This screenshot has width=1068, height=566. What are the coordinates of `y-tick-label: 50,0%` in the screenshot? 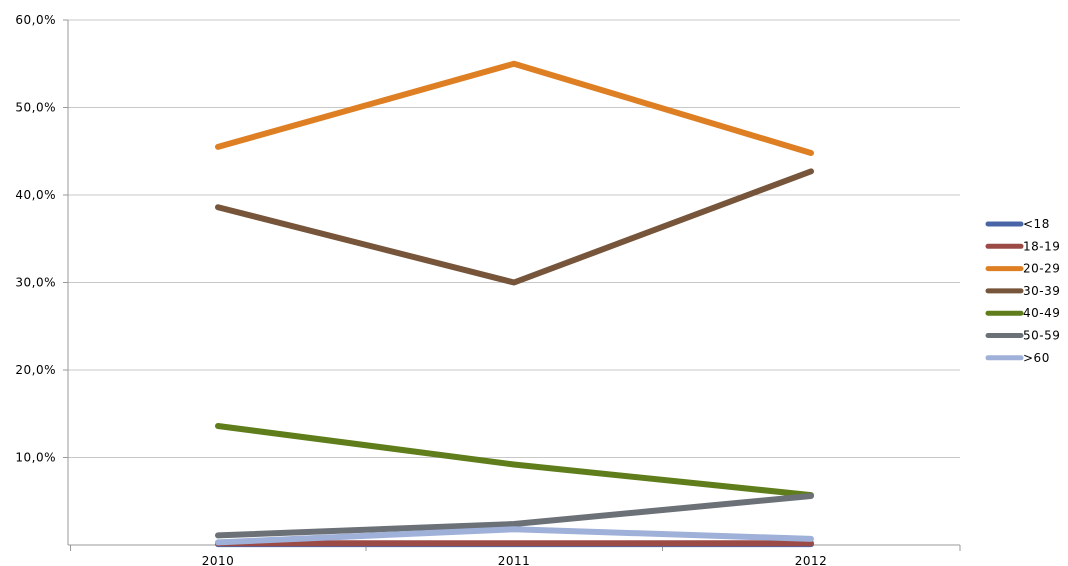 It's located at (35, 108).